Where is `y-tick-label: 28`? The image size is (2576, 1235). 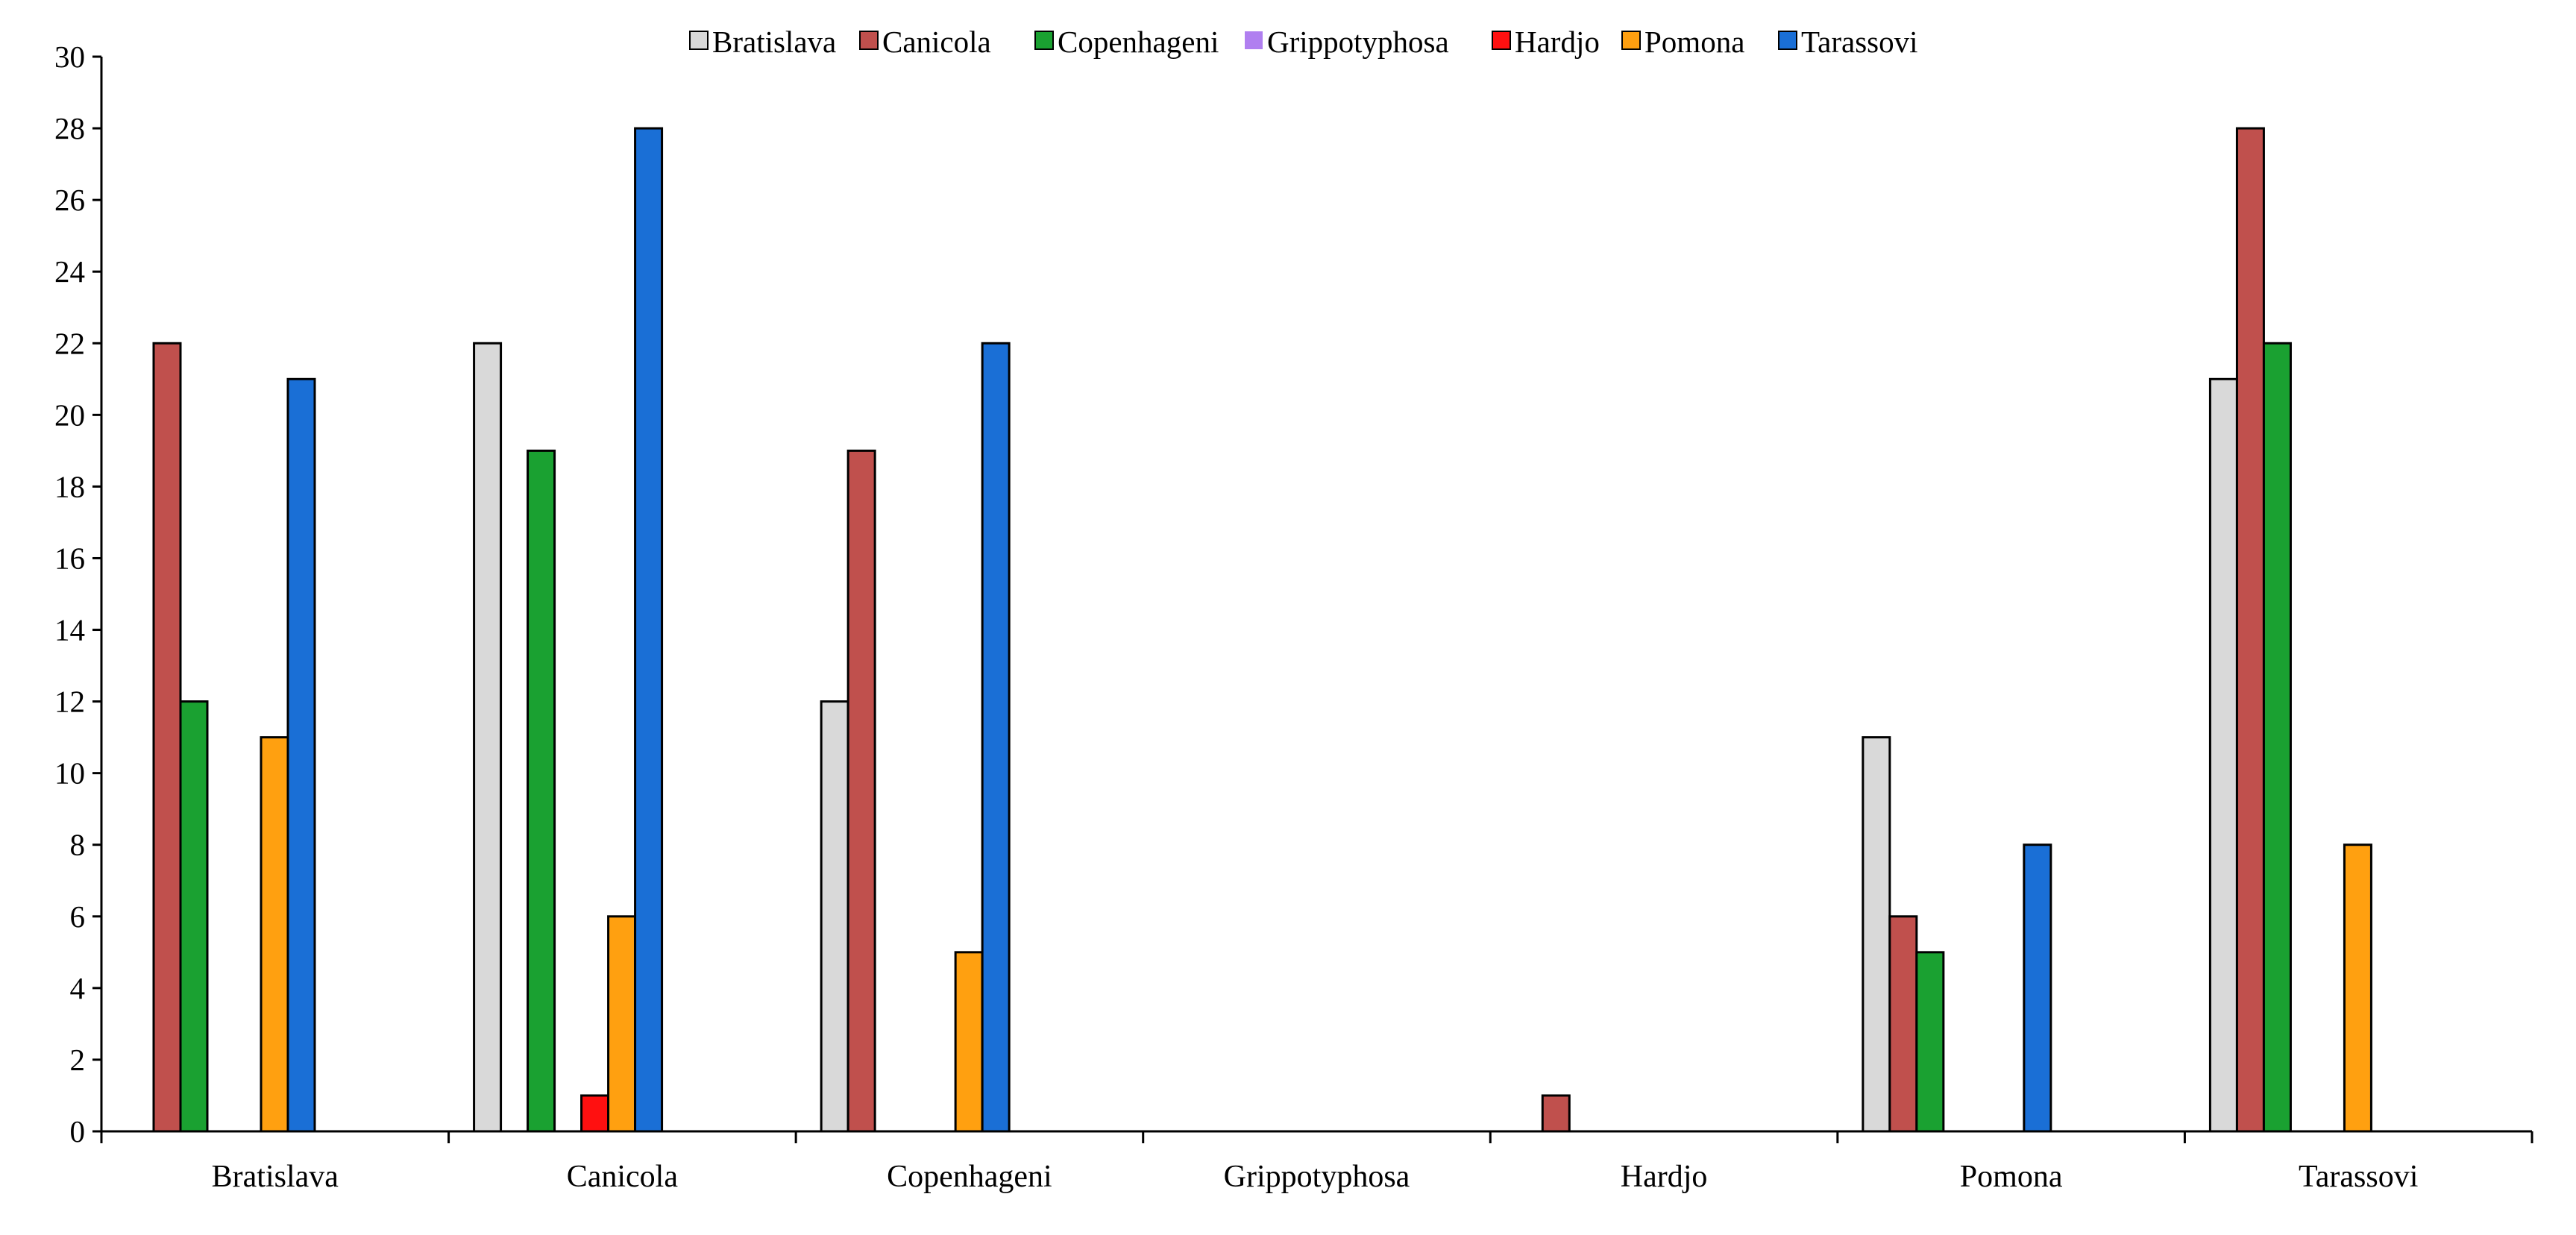
y-tick-label: 28 is located at coordinates (70, 128).